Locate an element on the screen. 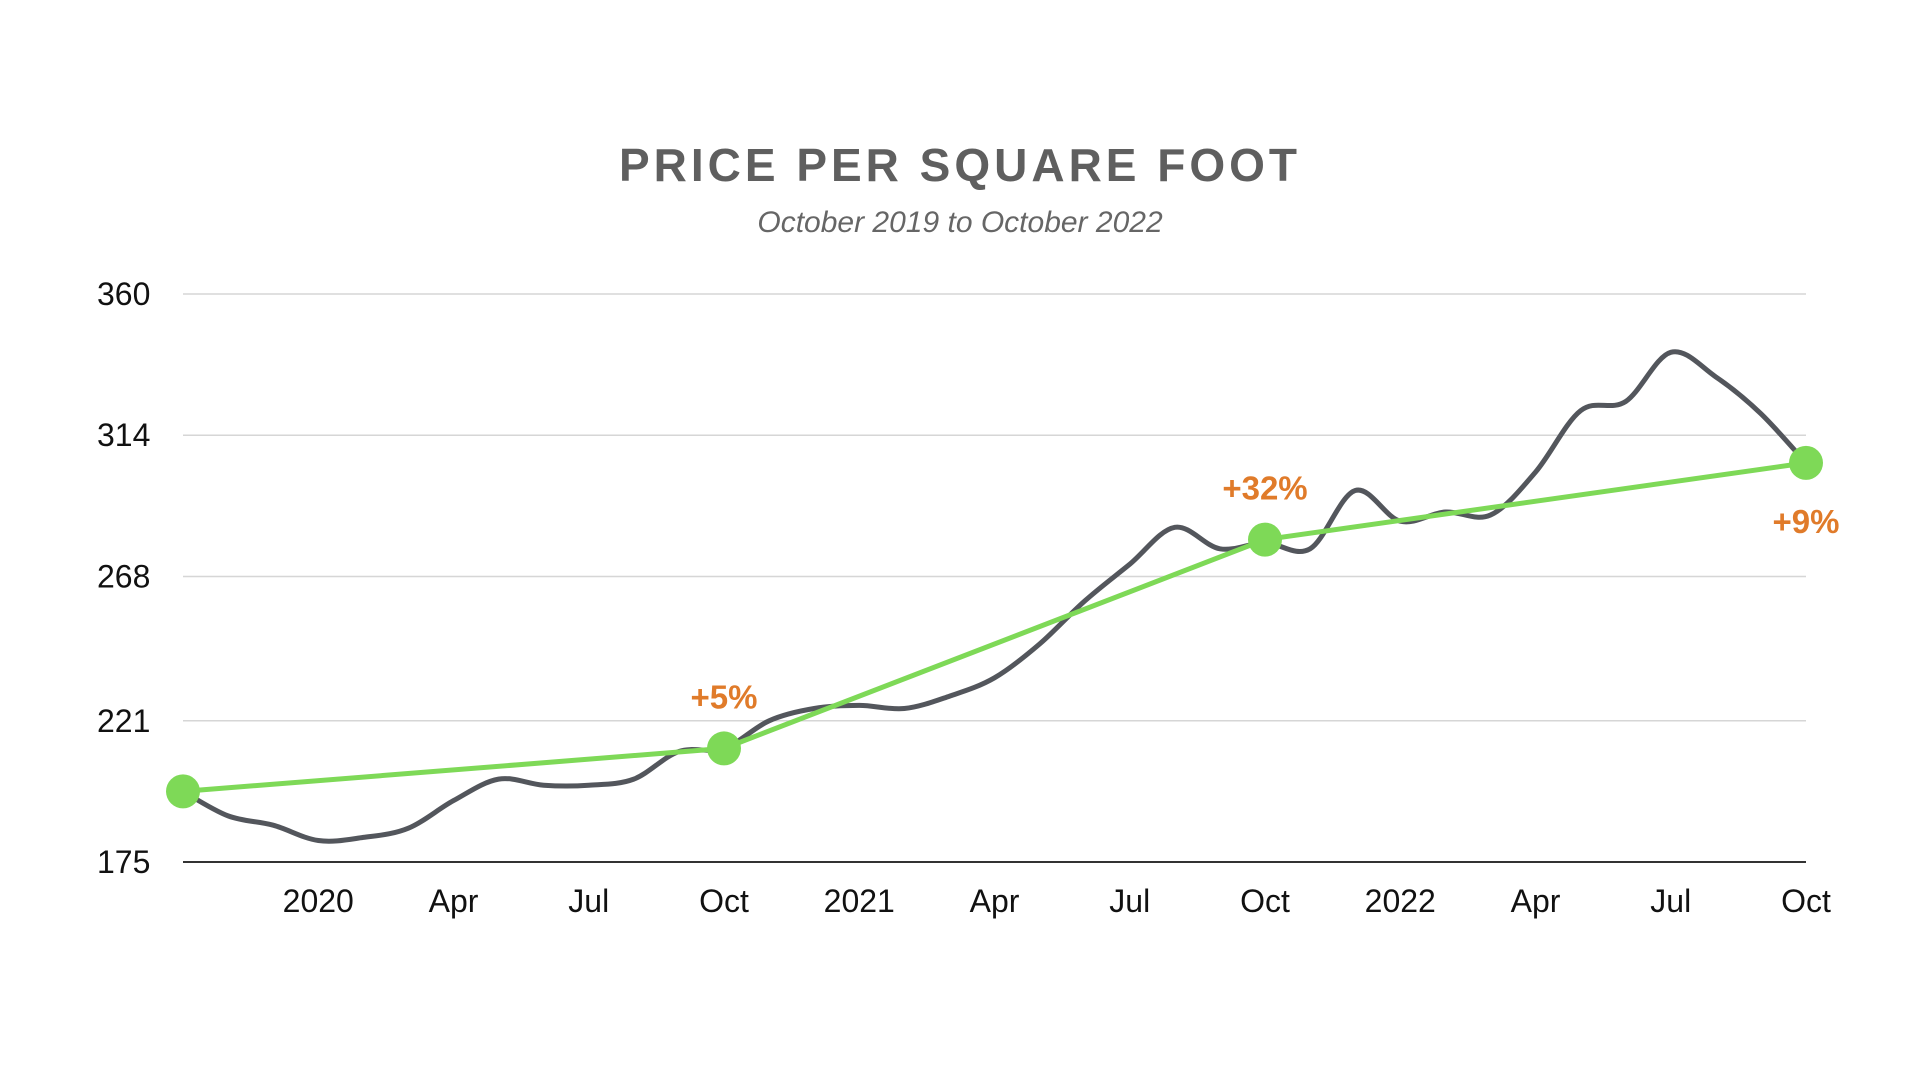 This screenshot has width=1920, height=1080. y-tick-label: 360 is located at coordinates (123, 294).